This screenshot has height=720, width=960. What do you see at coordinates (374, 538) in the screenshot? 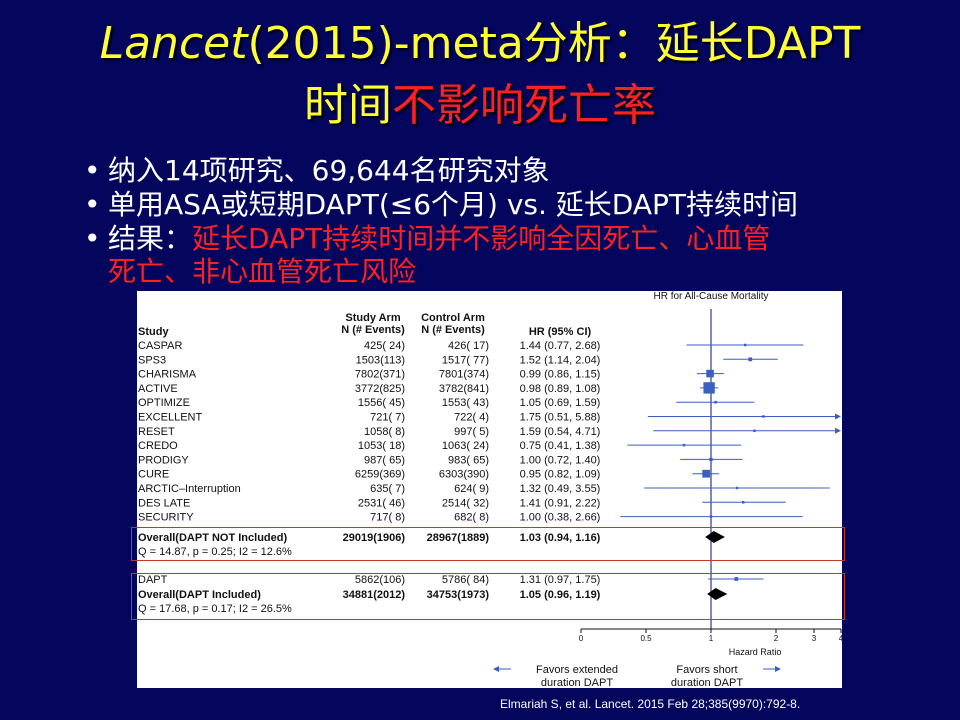
I see `row-arm1-value: 29019(1906)` at bounding box center [374, 538].